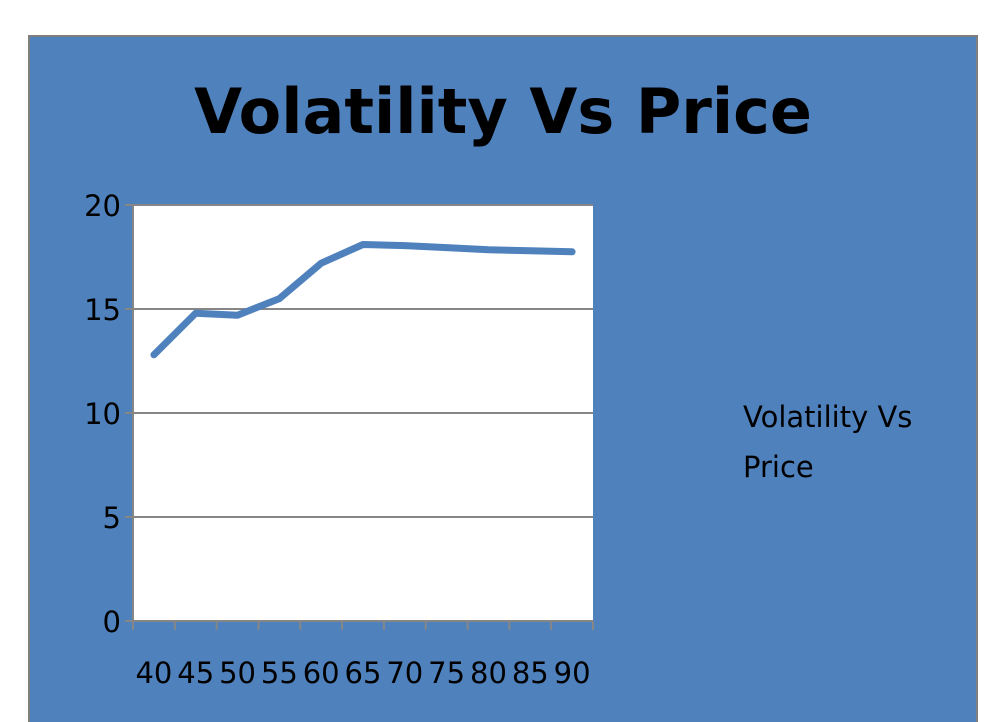 This screenshot has width=995, height=722. What do you see at coordinates (153, 673) in the screenshot?
I see `x-tick-label: 40` at bounding box center [153, 673].